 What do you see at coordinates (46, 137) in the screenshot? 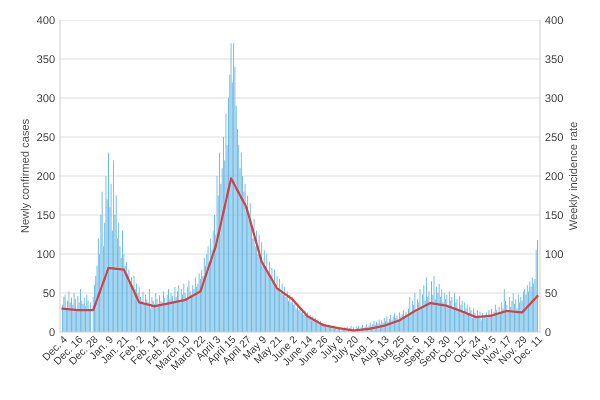
I see `y-tick-label: 250` at bounding box center [46, 137].